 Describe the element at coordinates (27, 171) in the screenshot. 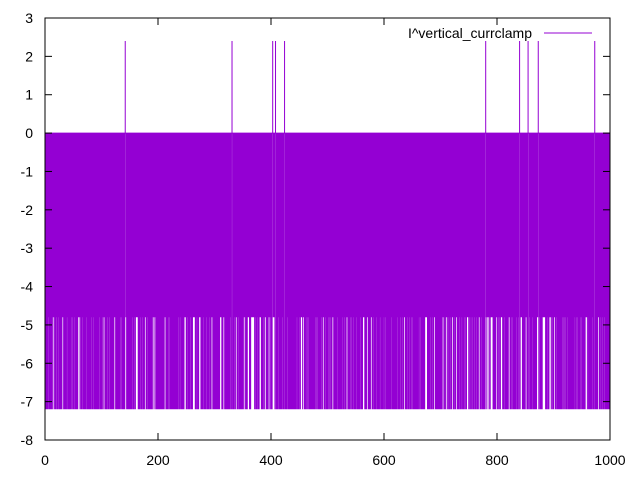

I see `y-tick-label: -1` at that location.